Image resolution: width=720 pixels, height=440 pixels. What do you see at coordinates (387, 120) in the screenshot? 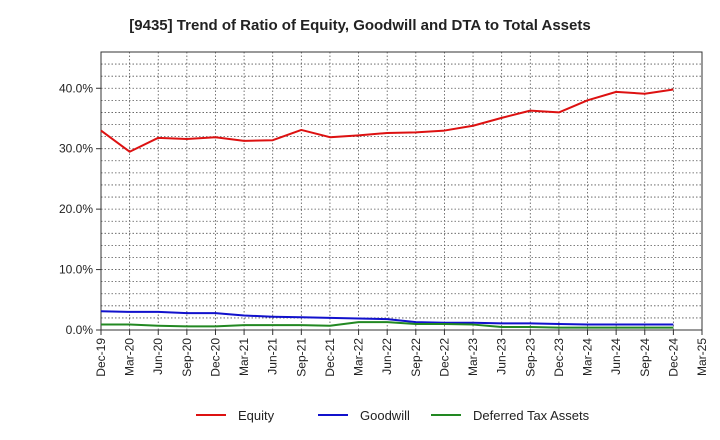
I see `series-line-equity` at bounding box center [387, 120].